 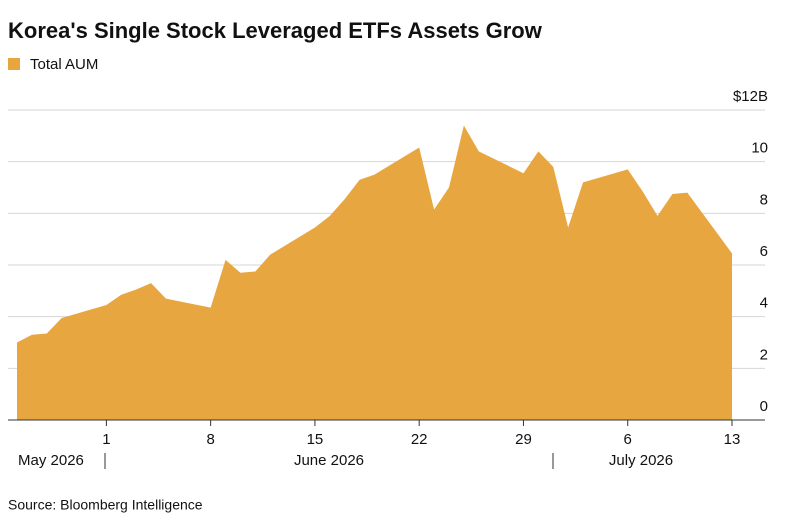 What do you see at coordinates (105, 505) in the screenshot?
I see `source: Source: Bloomberg Intelligence` at bounding box center [105, 505].